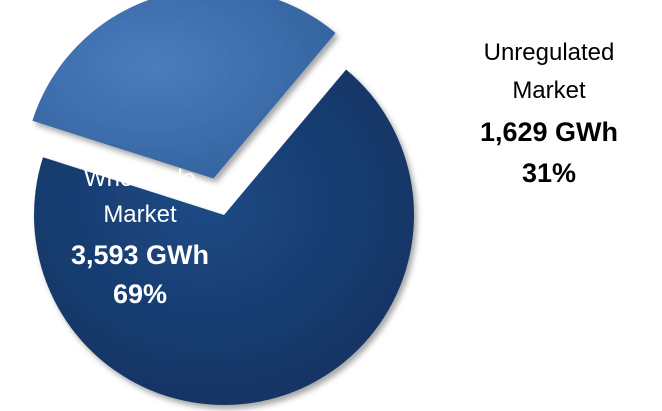  What do you see at coordinates (549, 173) in the screenshot?
I see `unregulated-percent-label: 31%` at bounding box center [549, 173].